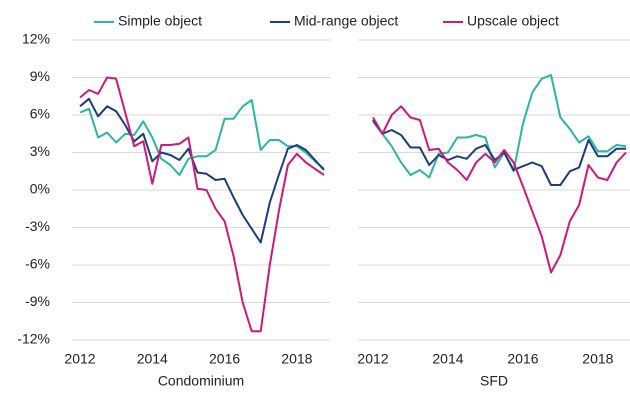  What do you see at coordinates (513, 21) in the screenshot?
I see `legend-label: Upscale object` at bounding box center [513, 21].